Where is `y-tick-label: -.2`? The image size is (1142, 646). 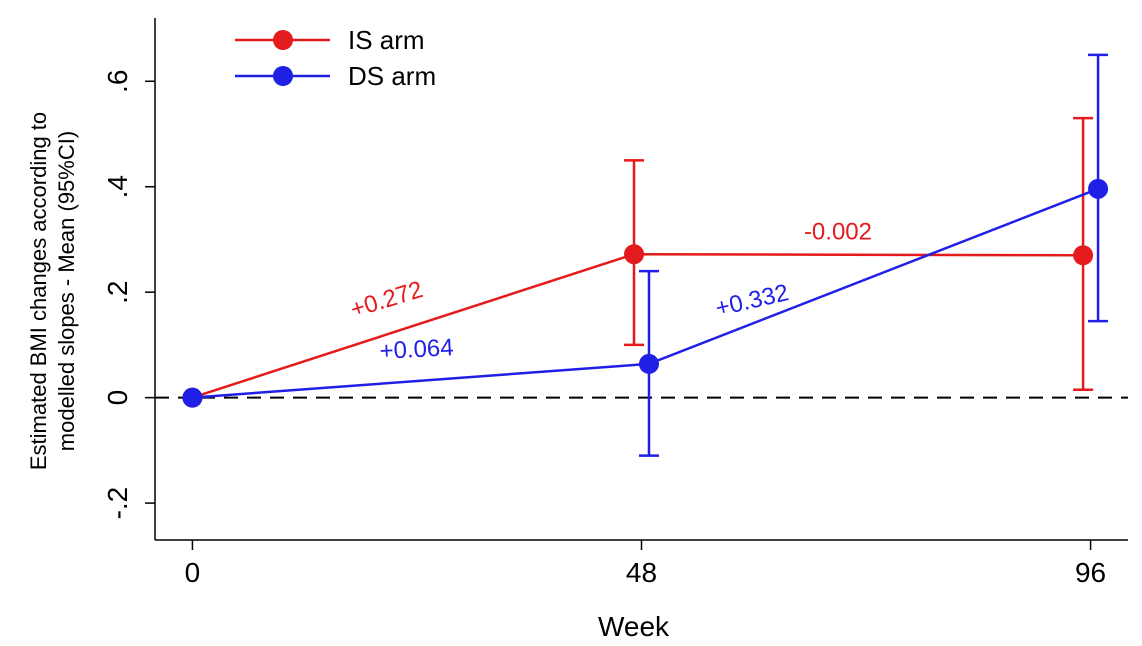
y-tick-label: -.2 is located at coordinates (117, 503).